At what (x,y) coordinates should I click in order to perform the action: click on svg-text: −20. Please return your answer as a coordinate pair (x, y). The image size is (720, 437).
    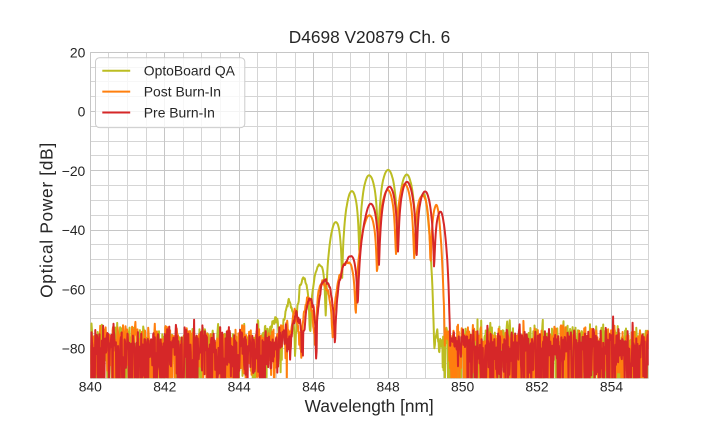
    Looking at the image, I should click on (74, 171).